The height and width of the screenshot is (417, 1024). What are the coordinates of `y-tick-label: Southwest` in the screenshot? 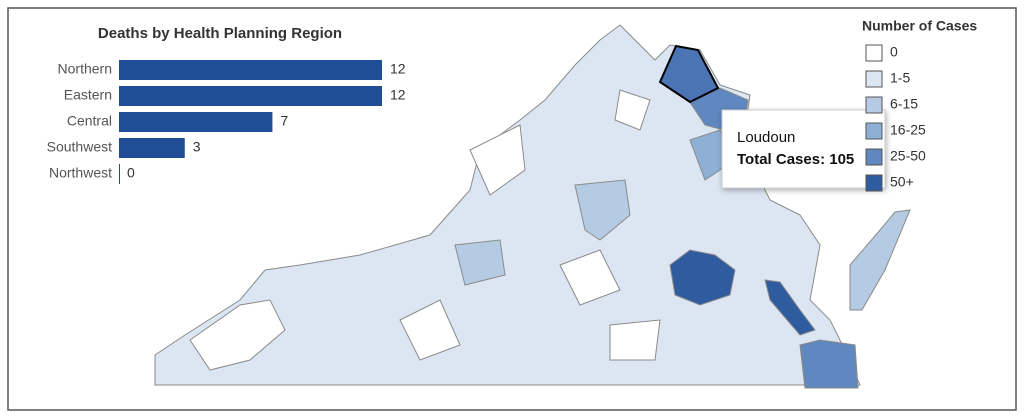 It's located at (79, 147).